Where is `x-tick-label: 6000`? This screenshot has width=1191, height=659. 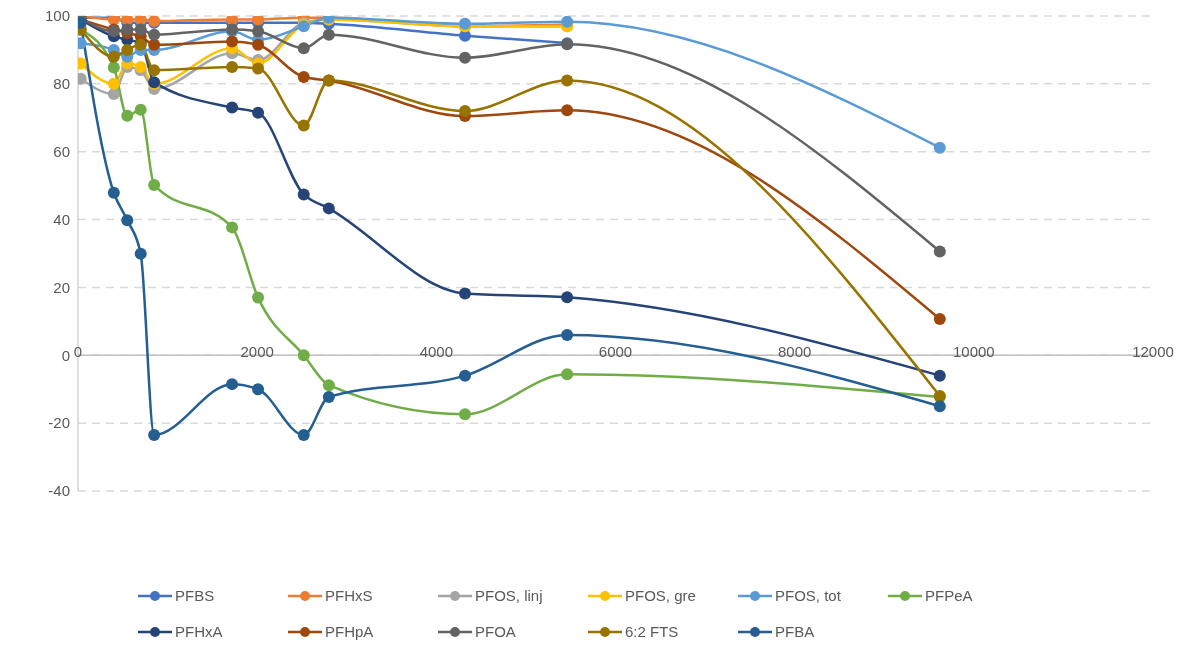 x-tick-label: 6000 is located at coordinates (615, 351).